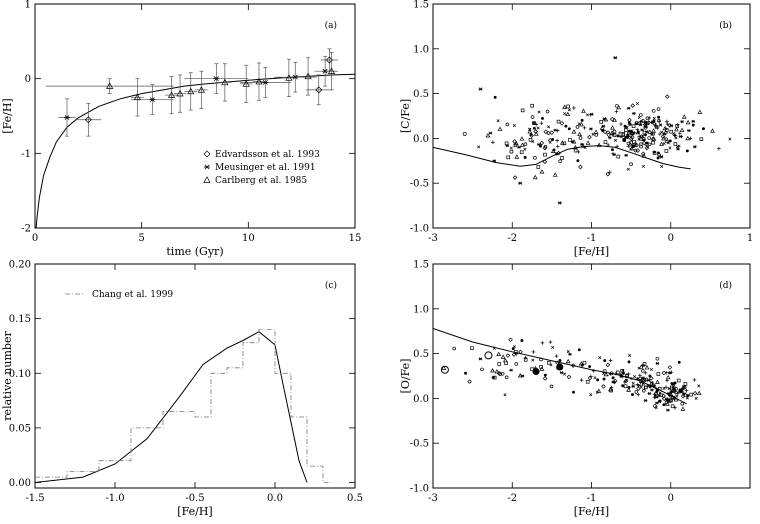 Image resolution: width=760 pixels, height=524 pixels. Describe the element at coordinates (405, 116) in the screenshot. I see `panel-b-y-axis-label: [C/Fe]` at that location.